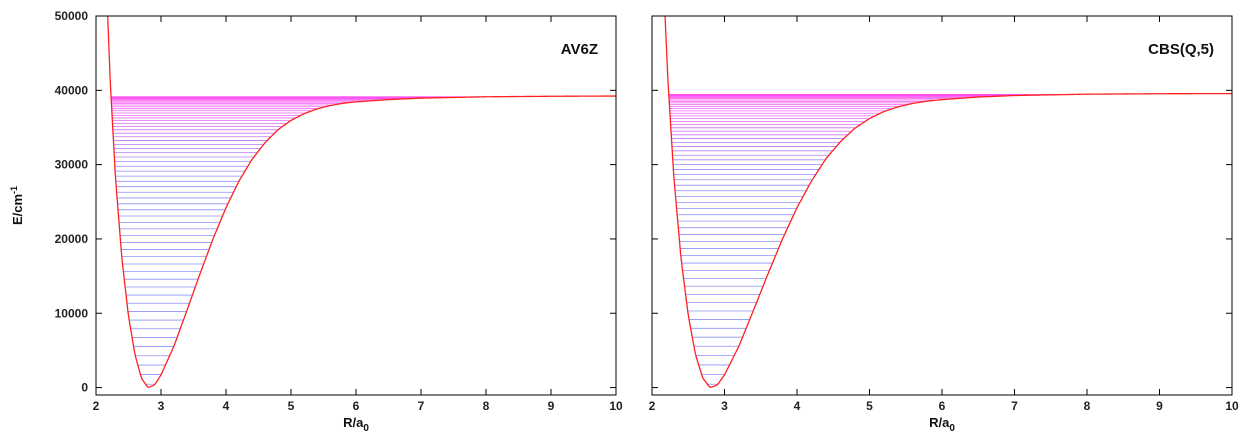  Describe the element at coordinates (1181, 49) in the screenshot. I see `panel-label: CBS(Q,5)` at that location.